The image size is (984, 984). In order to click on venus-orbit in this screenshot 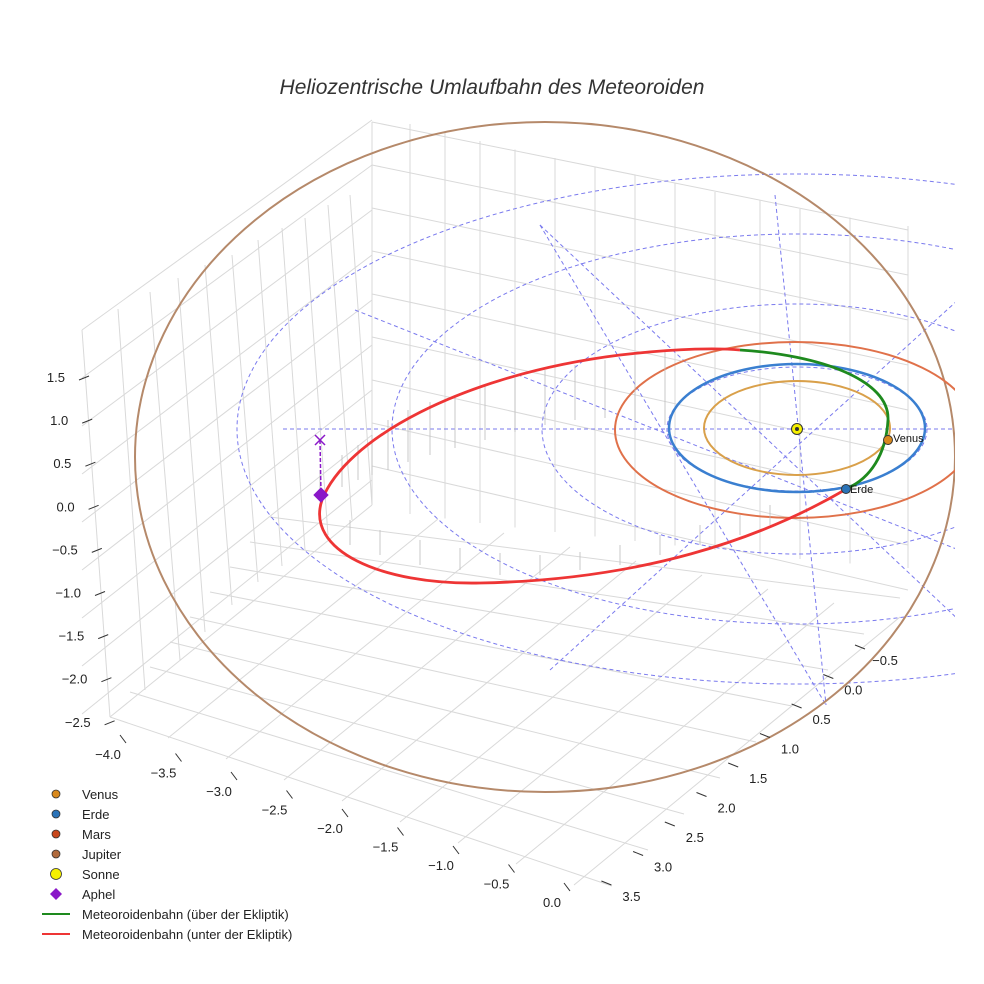, I will do `click(797, 428)`.